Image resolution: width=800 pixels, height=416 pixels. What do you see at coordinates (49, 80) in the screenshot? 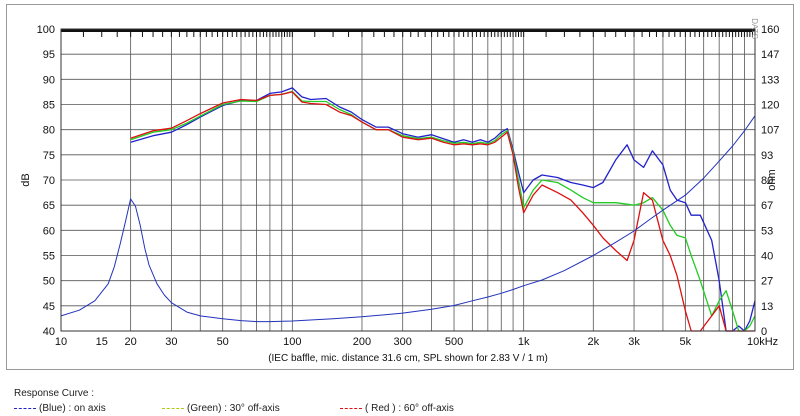
I see `y-tick-label: 90` at bounding box center [49, 80].